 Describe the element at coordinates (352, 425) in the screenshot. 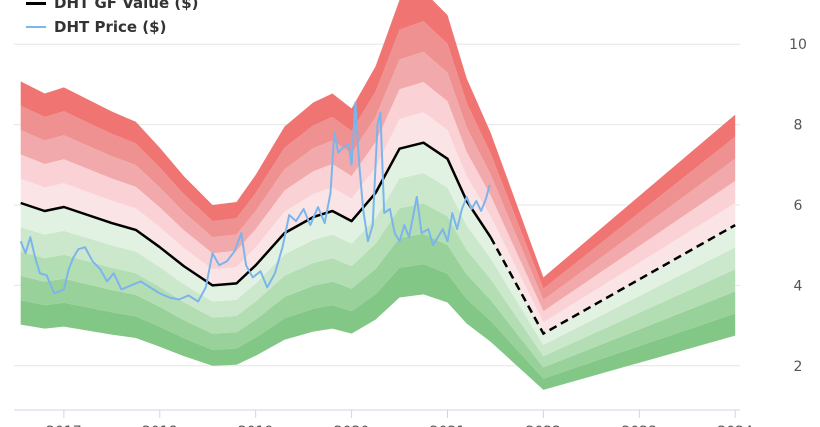

I see `x-tick-label-2020: 2020` at that location.